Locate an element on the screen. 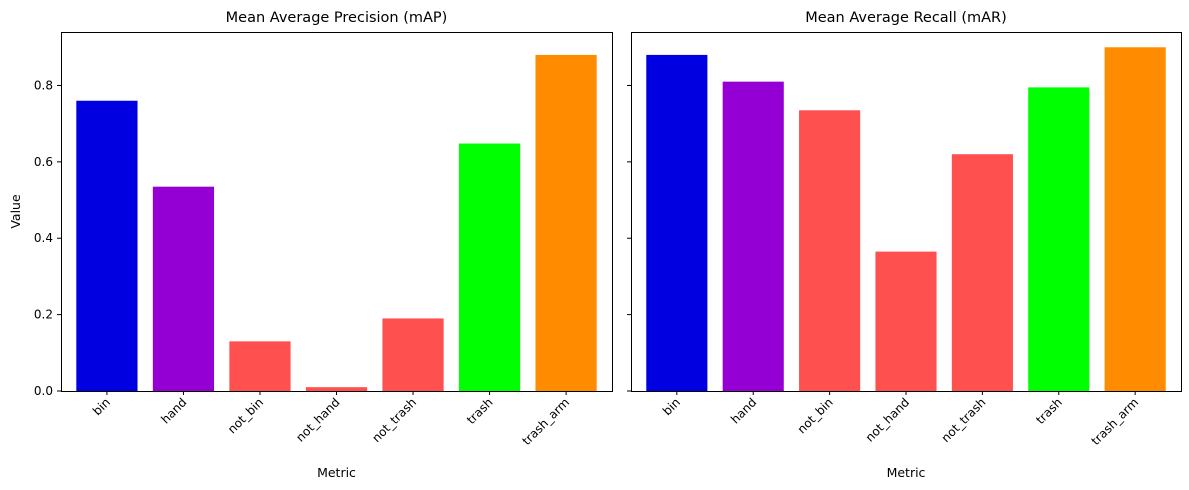 Image resolution: width=1189 pixels, height=490 pixels. chart-title: Mean Average Recall (mAR) is located at coordinates (906, 18).